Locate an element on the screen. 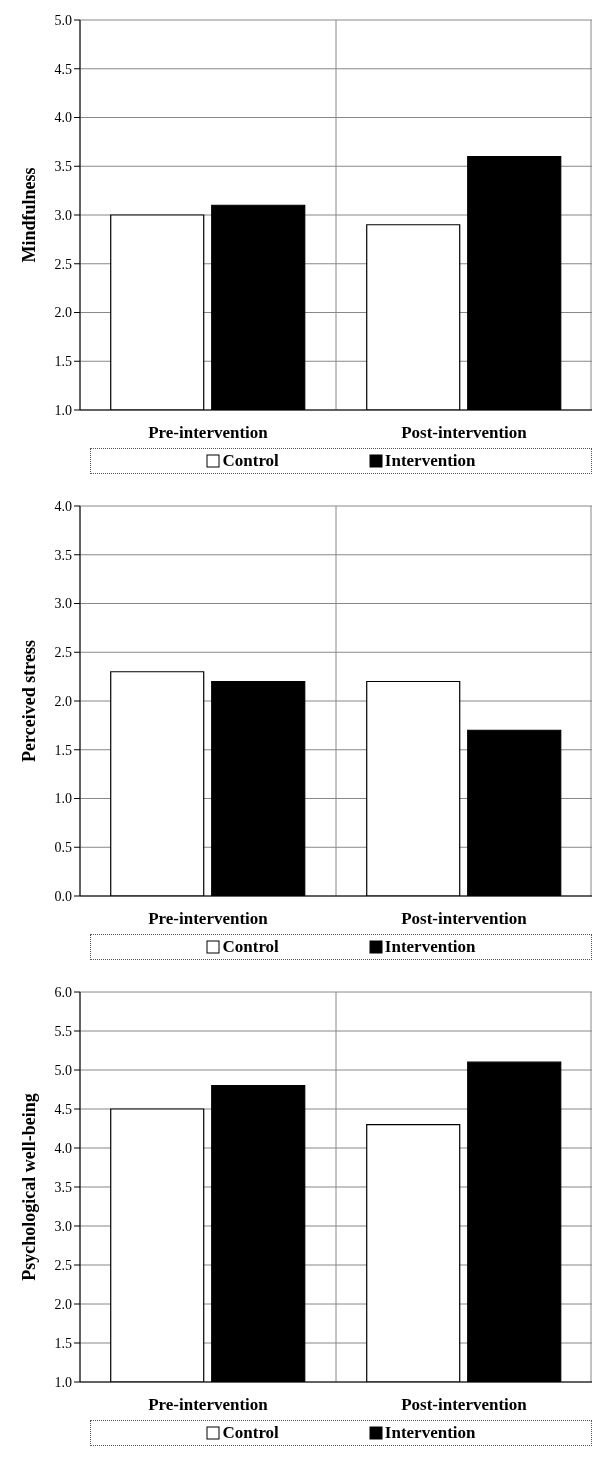 The width and height of the screenshot is (604, 1458). y-tick-label: 0.5 is located at coordinates (63, 848).